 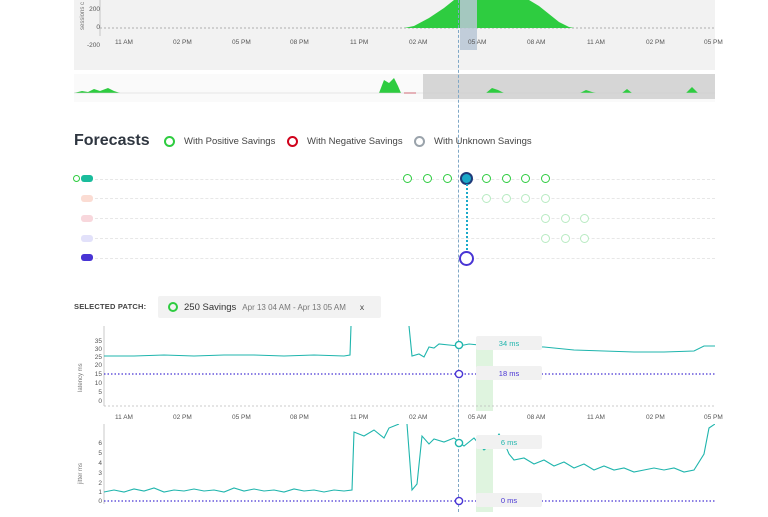 I want to click on brush-selection, so click(x=569, y=86).